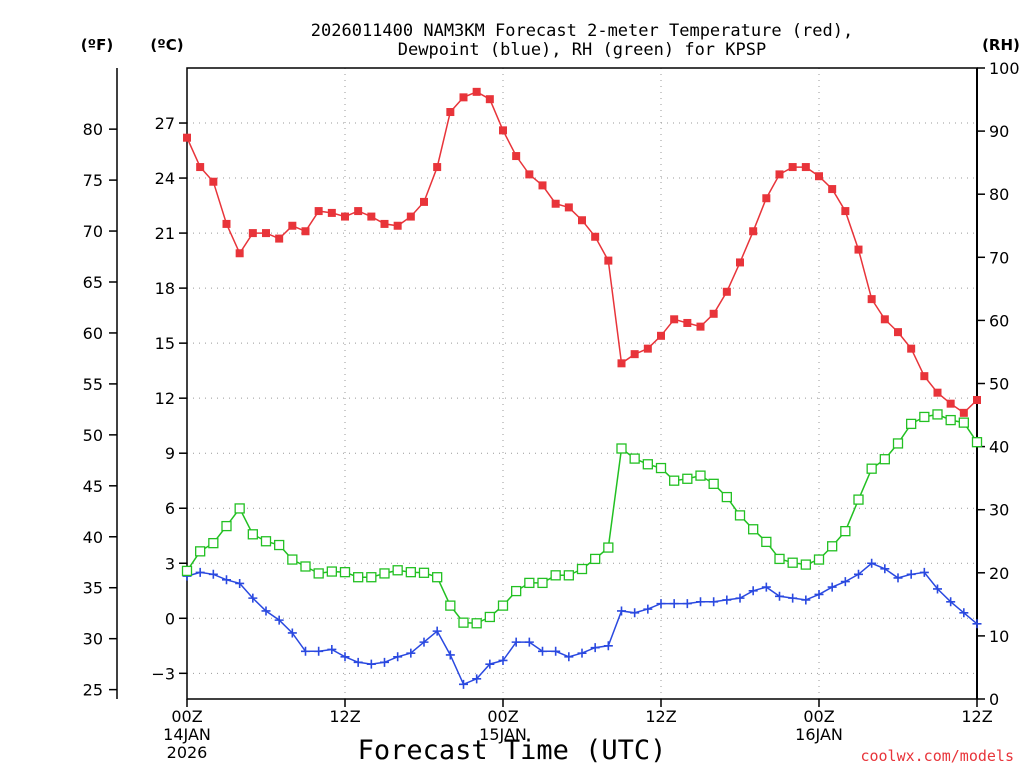 The height and width of the screenshot is (768, 1024). Describe the element at coordinates (994, 699) in the screenshot. I see `rh-tick-label: 0` at that location.